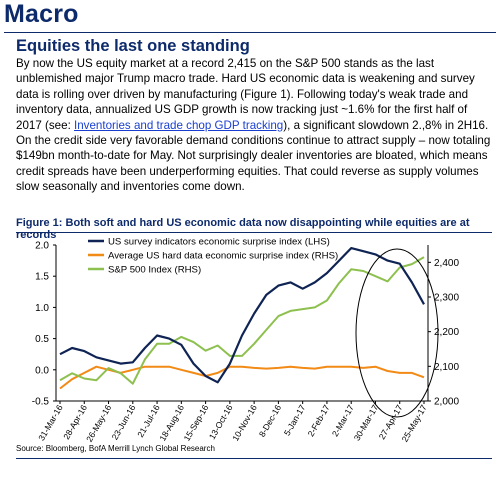 This screenshot has height=478, width=500. What do you see at coordinates (41, 14) in the screenshot?
I see `section-title: Macro` at bounding box center [41, 14].